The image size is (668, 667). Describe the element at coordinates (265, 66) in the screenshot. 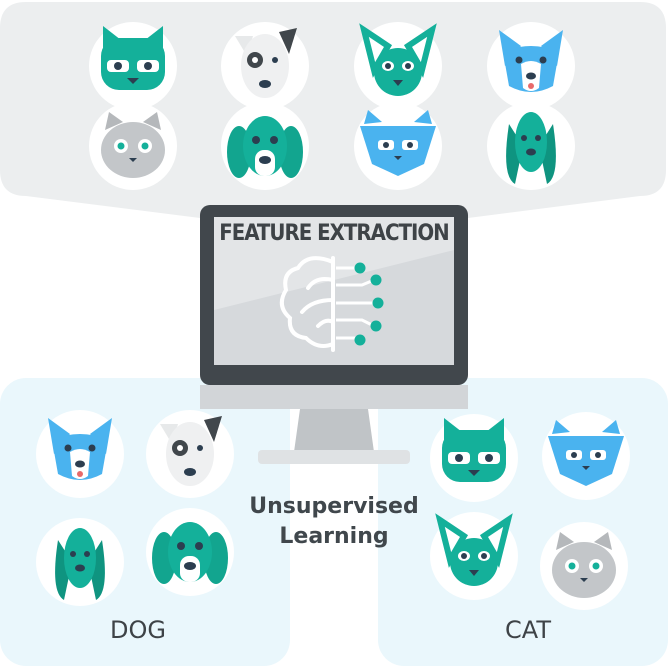

I see `top-dog-white-icon` at that location.